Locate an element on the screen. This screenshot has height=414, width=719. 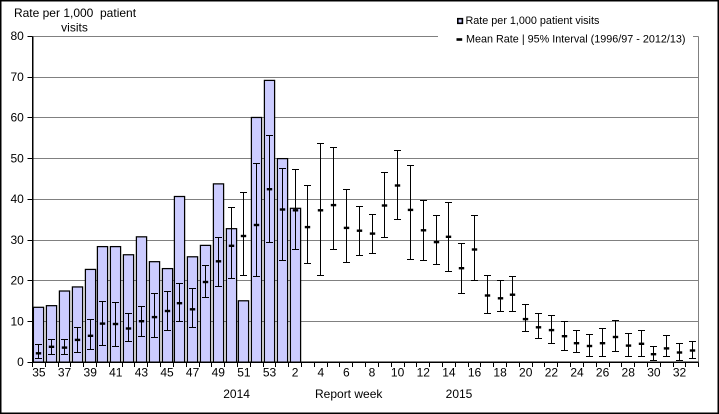
svg-text: 0 is located at coordinates (20, 362).